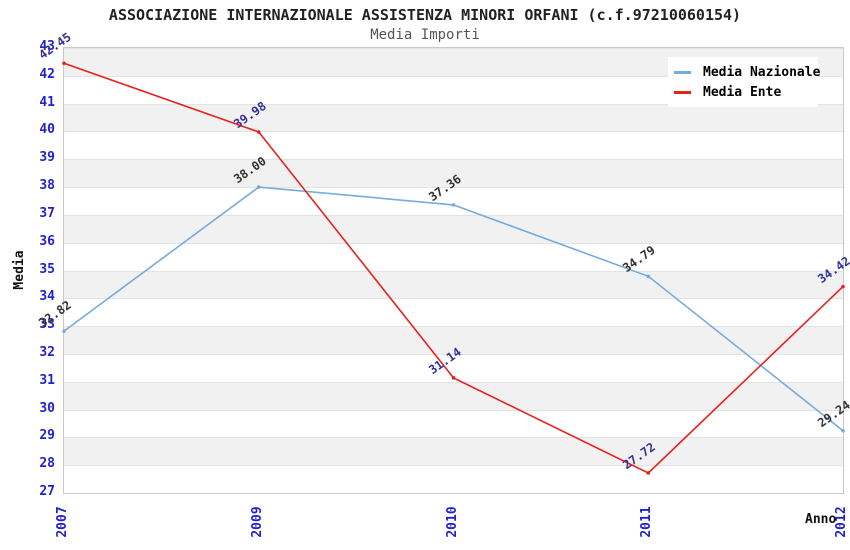 This screenshot has height=550, width=850. Describe the element at coordinates (47, 213) in the screenshot. I see `y-tick-label: 37` at that location.